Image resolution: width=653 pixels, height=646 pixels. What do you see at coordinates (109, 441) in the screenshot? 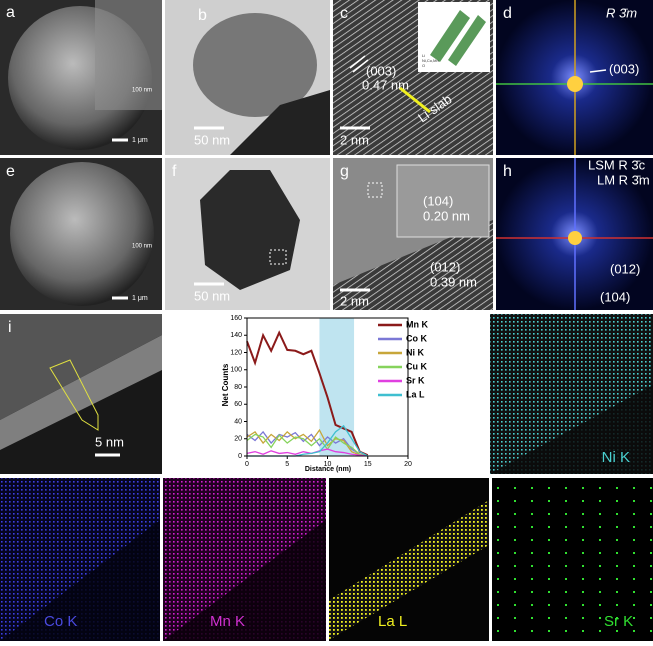
I see `scale-label: 5 nm` at bounding box center [109, 441].